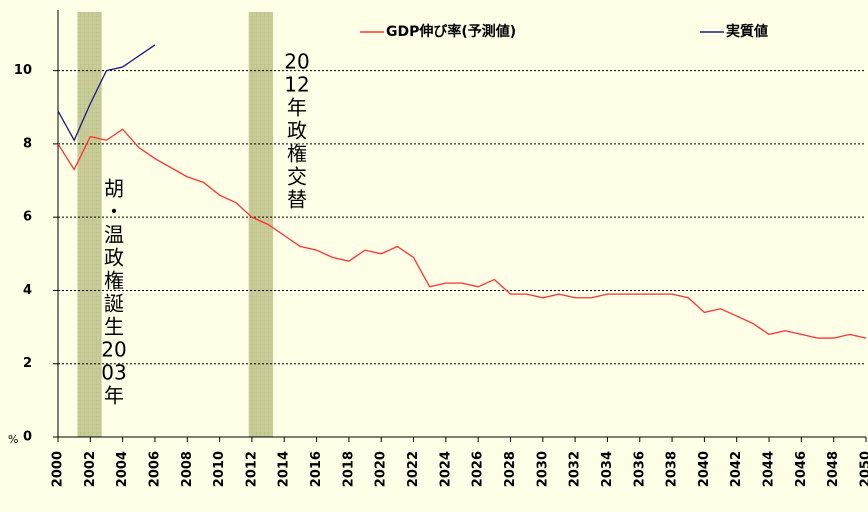 Image resolution: width=868 pixels, height=512 pixels. Describe the element at coordinates (801, 469) in the screenshot. I see `x-tick-label: 2046` at that location.